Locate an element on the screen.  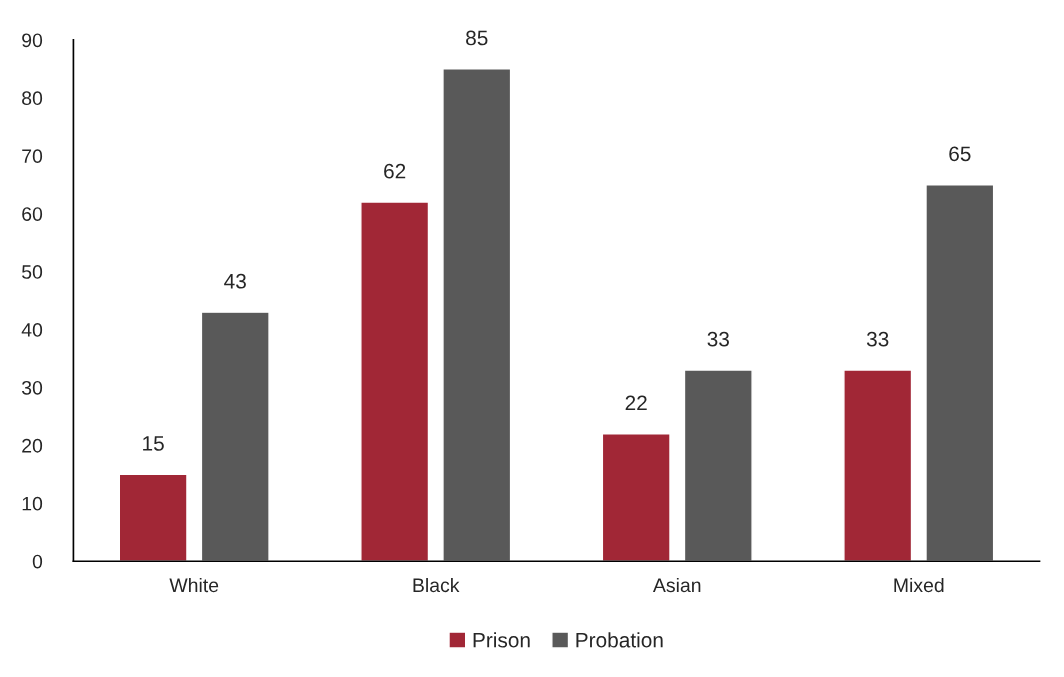
x-tick-label: Asian is located at coordinates (676, 585).